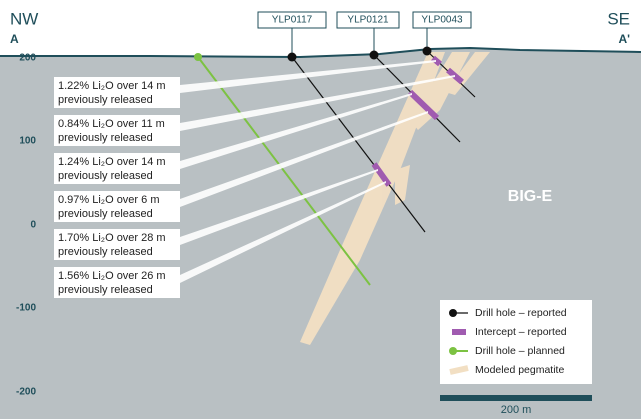 This screenshot has width=641, height=419. What do you see at coordinates (530, 196) in the screenshot?
I see `zone-label: BIG-E` at bounding box center [530, 196].